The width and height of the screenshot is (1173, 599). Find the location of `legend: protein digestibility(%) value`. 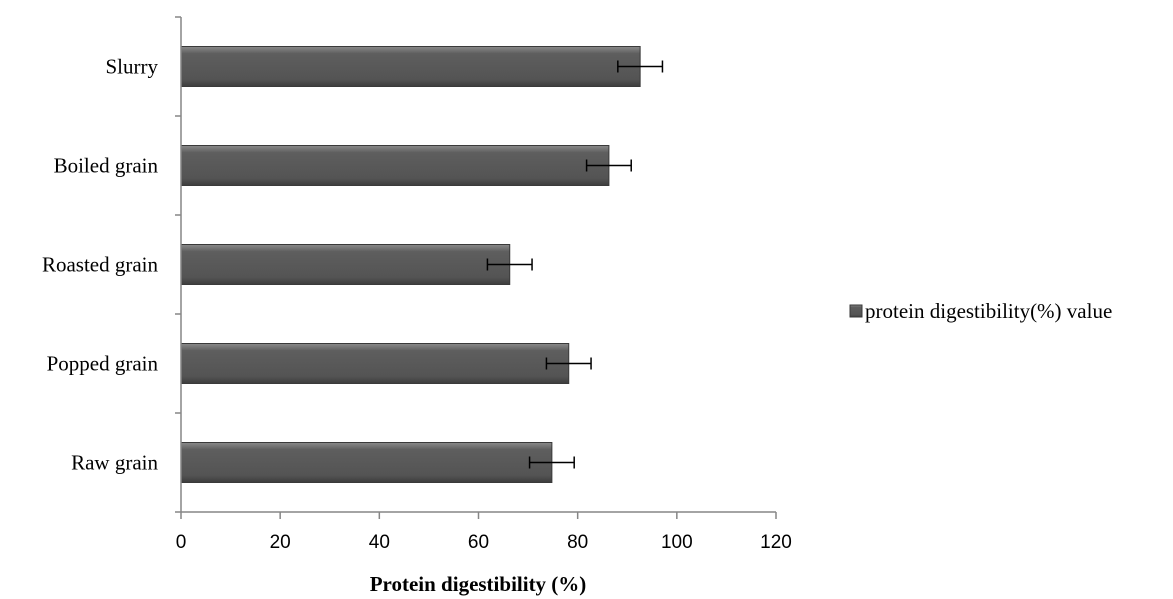

legend: protein digestibility(%) value is located at coordinates (980, 311).